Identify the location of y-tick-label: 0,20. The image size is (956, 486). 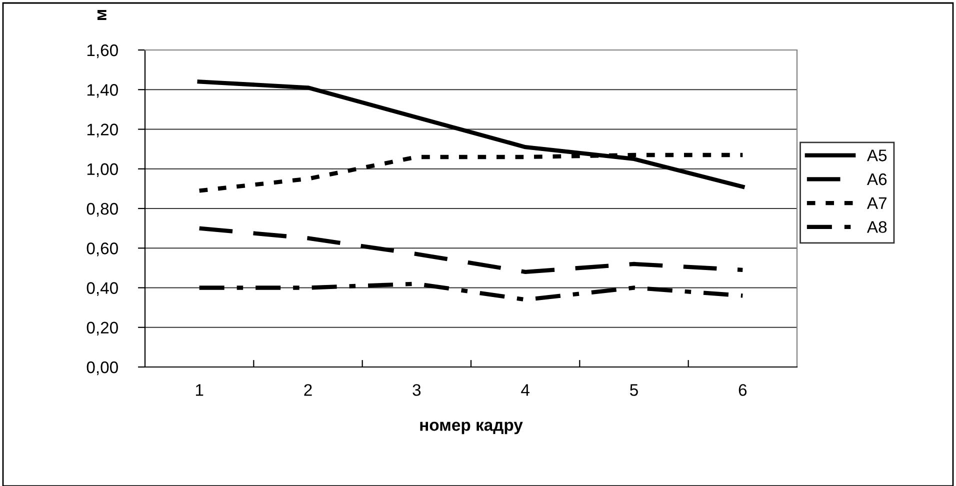
(102, 329).